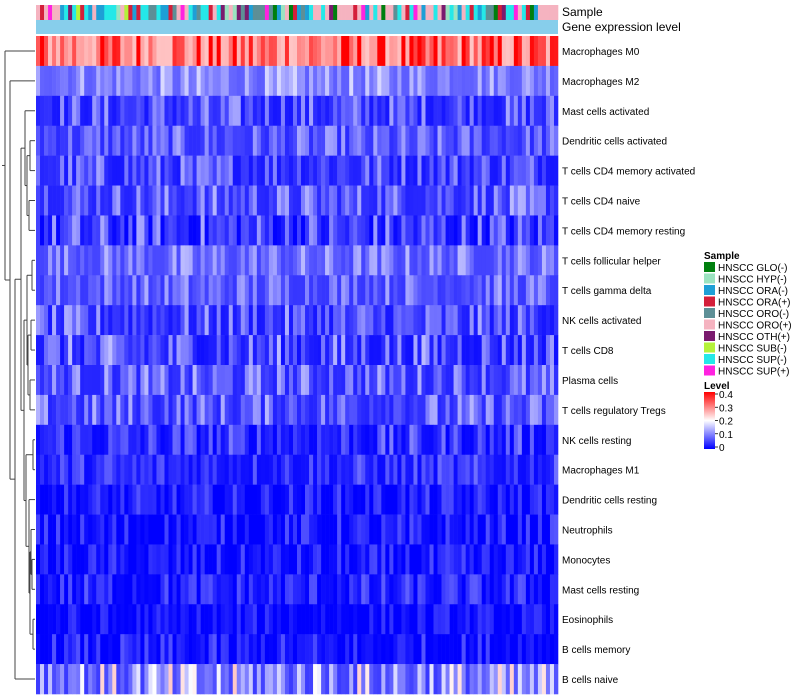 The image size is (800, 700). What do you see at coordinates (590, 680) in the screenshot?
I see `row-label: B cells naive` at bounding box center [590, 680].